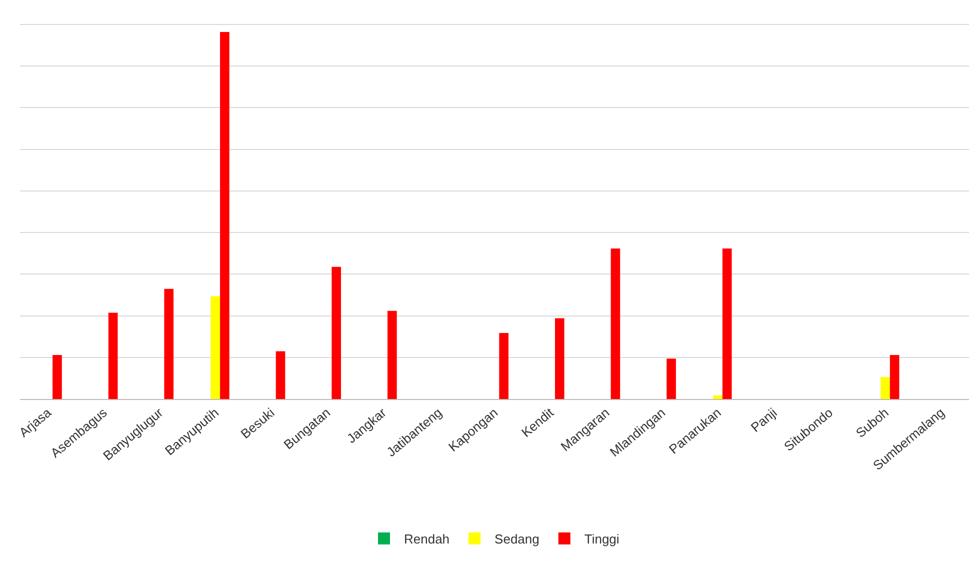 The width and height of the screenshot is (979, 564). Describe the element at coordinates (602, 539) in the screenshot. I see `legend-label: Tinggi` at that location.